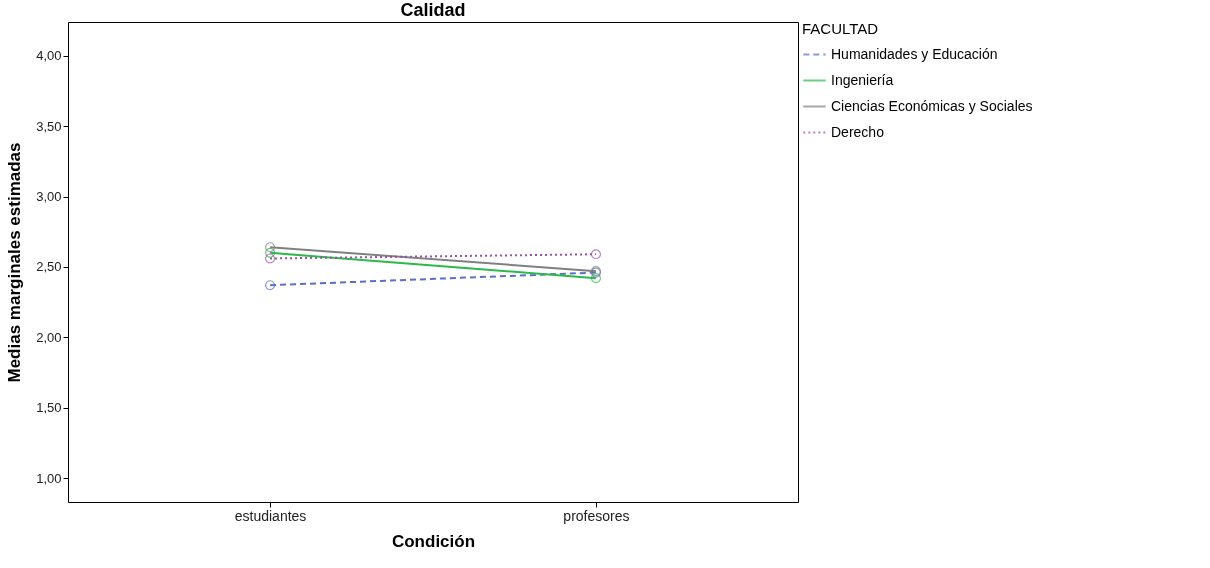 This screenshot has width=1210, height=568. I want to click on legend-label: Ciencias Económicas y Sociales, so click(932, 105).